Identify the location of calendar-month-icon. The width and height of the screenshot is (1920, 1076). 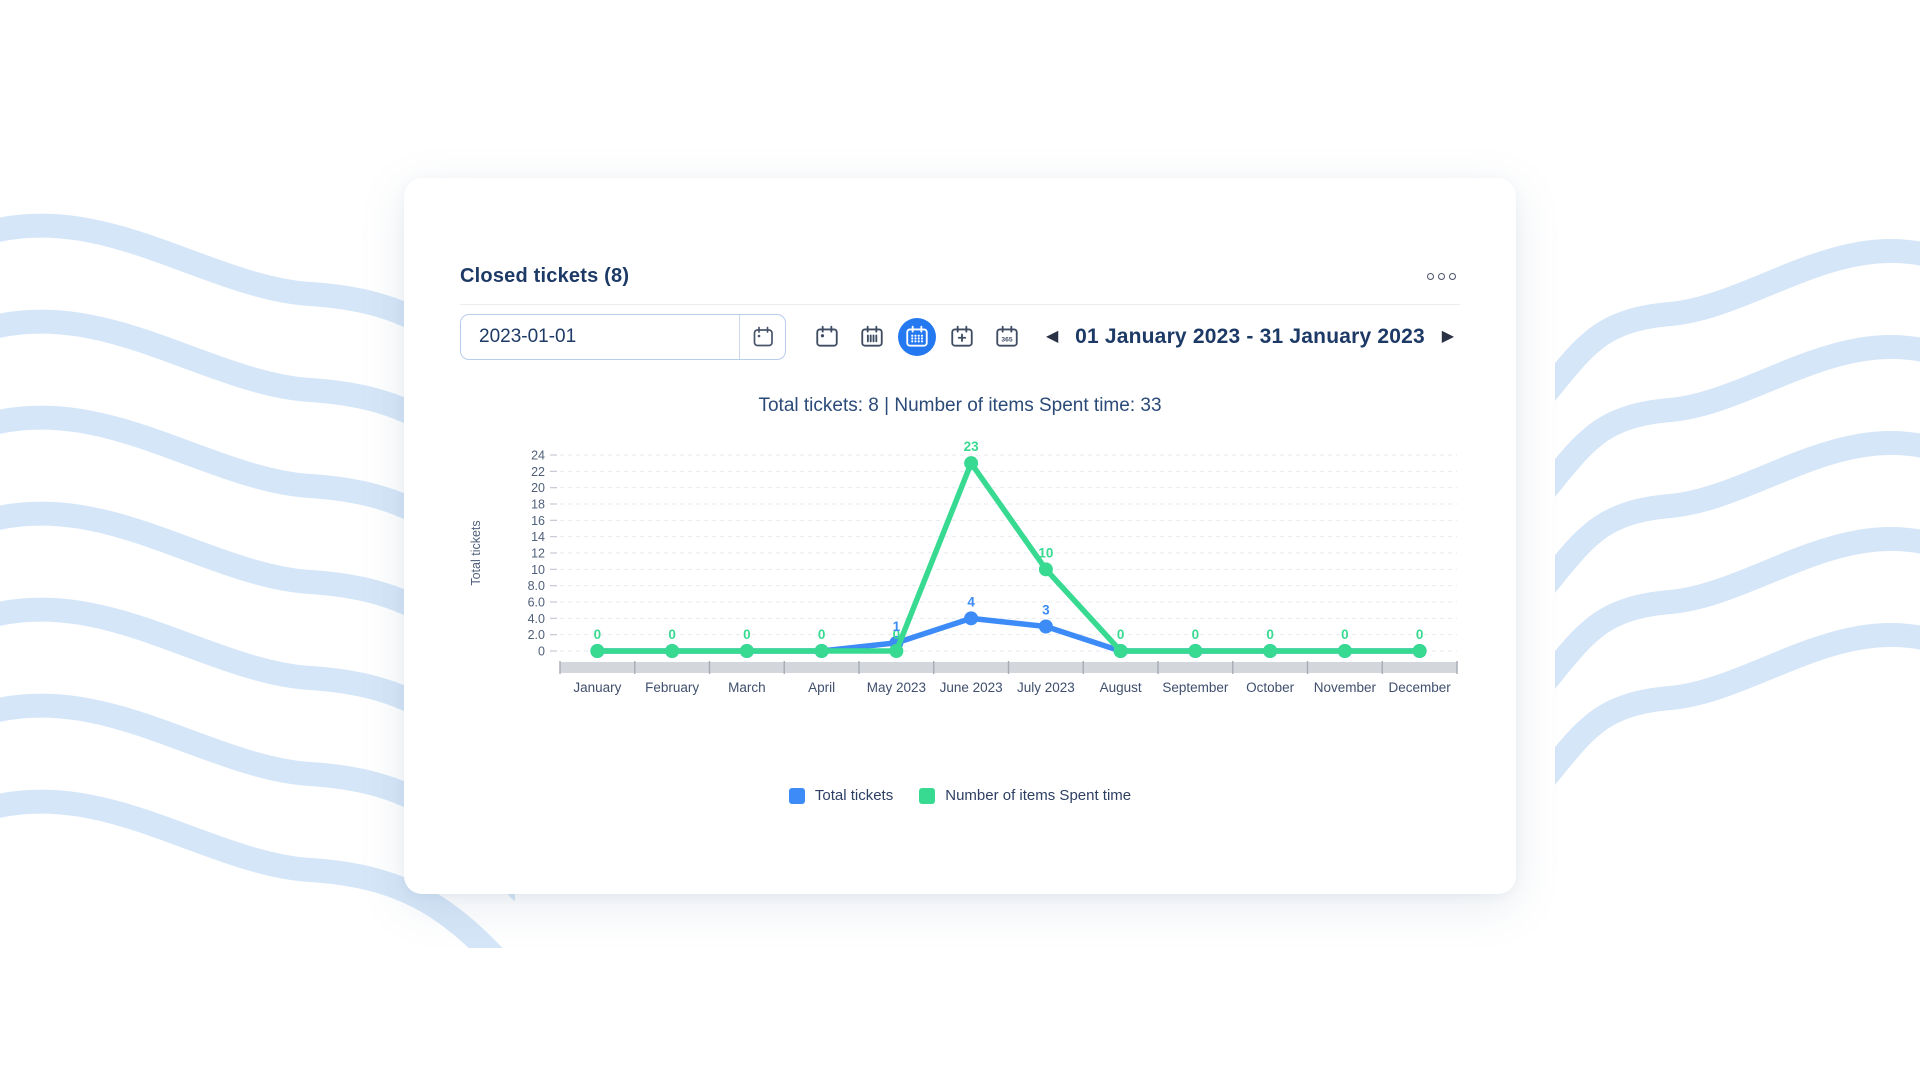
(917, 336).